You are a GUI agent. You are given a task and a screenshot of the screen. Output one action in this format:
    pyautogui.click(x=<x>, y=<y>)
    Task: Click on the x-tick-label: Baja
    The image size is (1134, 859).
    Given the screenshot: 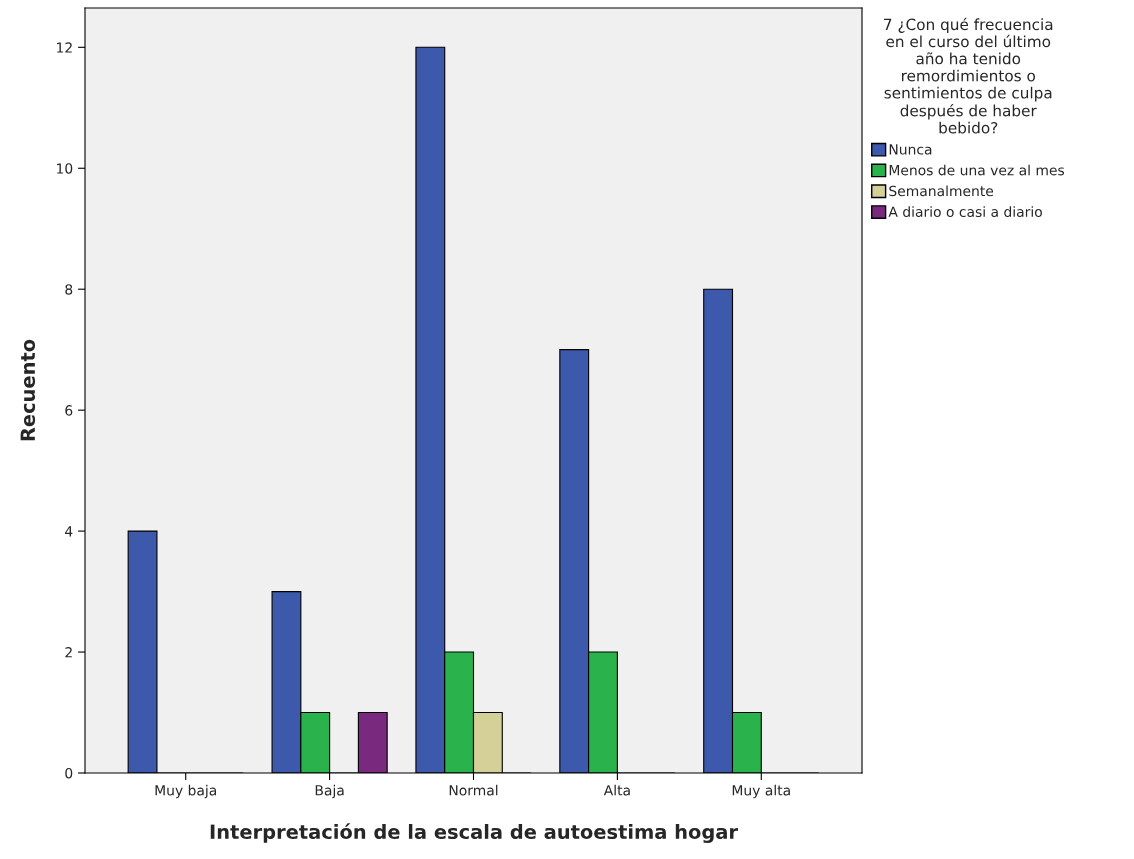 What is the action you would take?
    pyautogui.click(x=329, y=791)
    